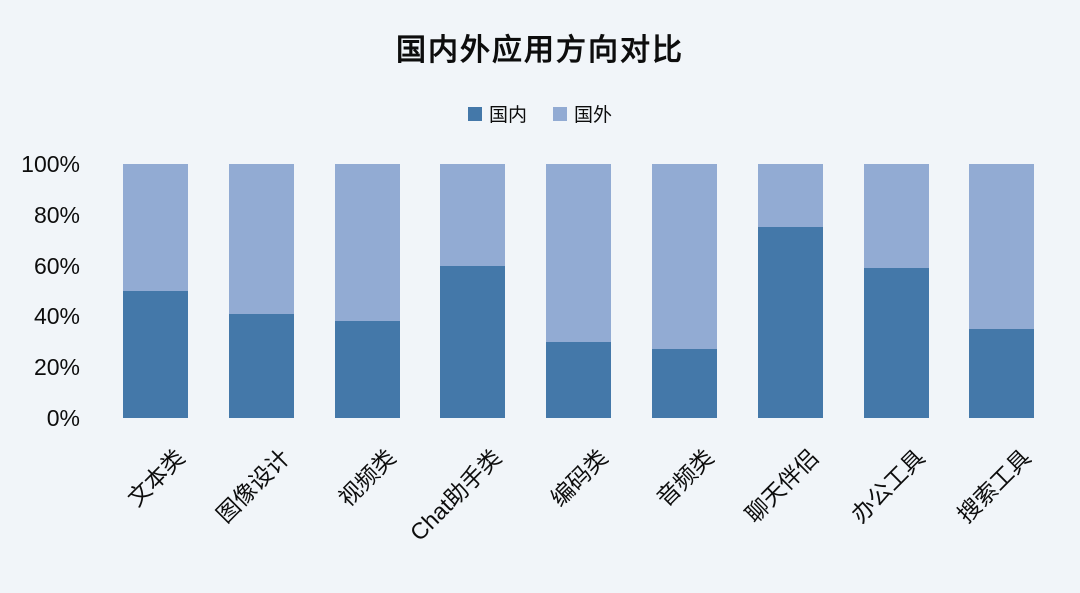 The width and height of the screenshot is (1080, 593). What do you see at coordinates (685, 478) in the screenshot?
I see `x-tick-label: 音频类` at bounding box center [685, 478].